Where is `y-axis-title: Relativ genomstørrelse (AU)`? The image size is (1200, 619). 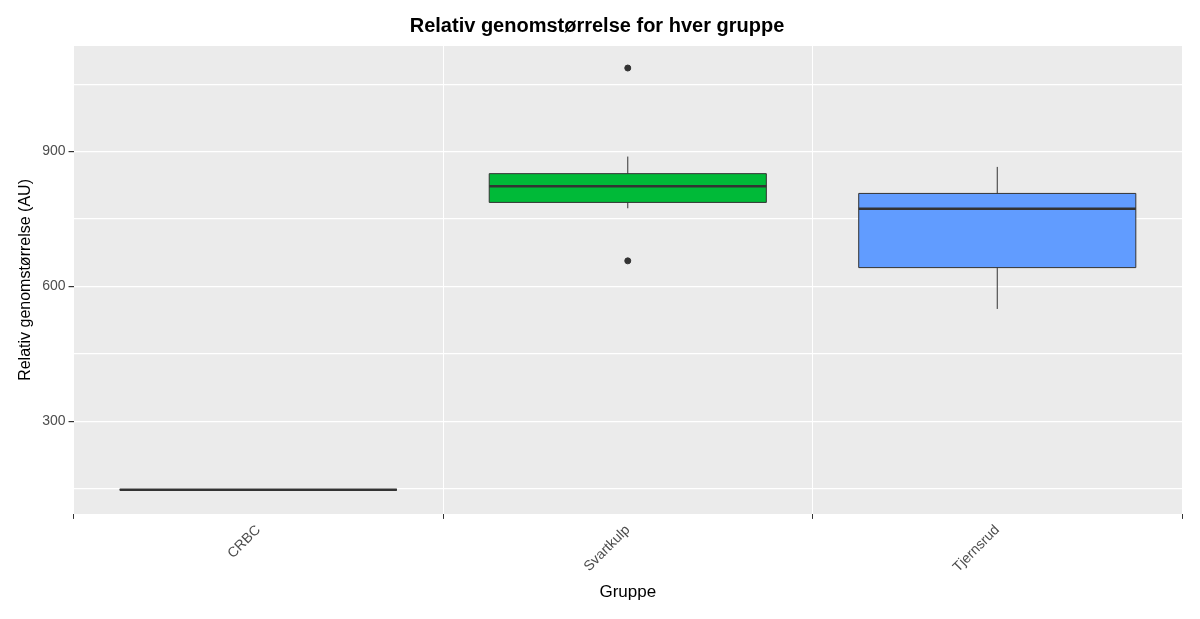
y-axis-title: Relativ genomstørrelse (AU) is located at coordinates (25, 280).